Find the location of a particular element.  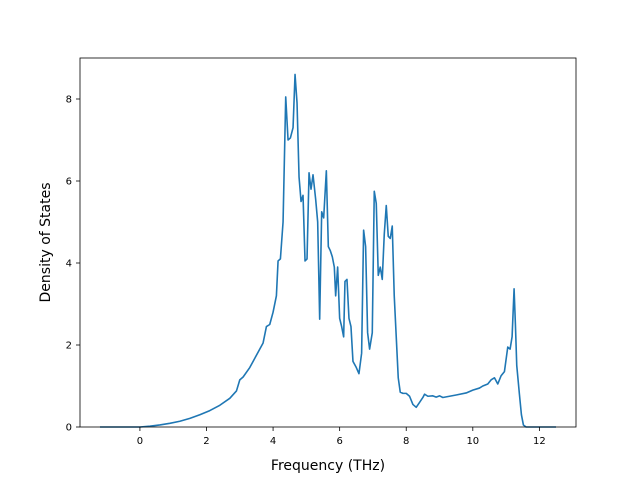

x-tick-label: 10 is located at coordinates (472, 441).